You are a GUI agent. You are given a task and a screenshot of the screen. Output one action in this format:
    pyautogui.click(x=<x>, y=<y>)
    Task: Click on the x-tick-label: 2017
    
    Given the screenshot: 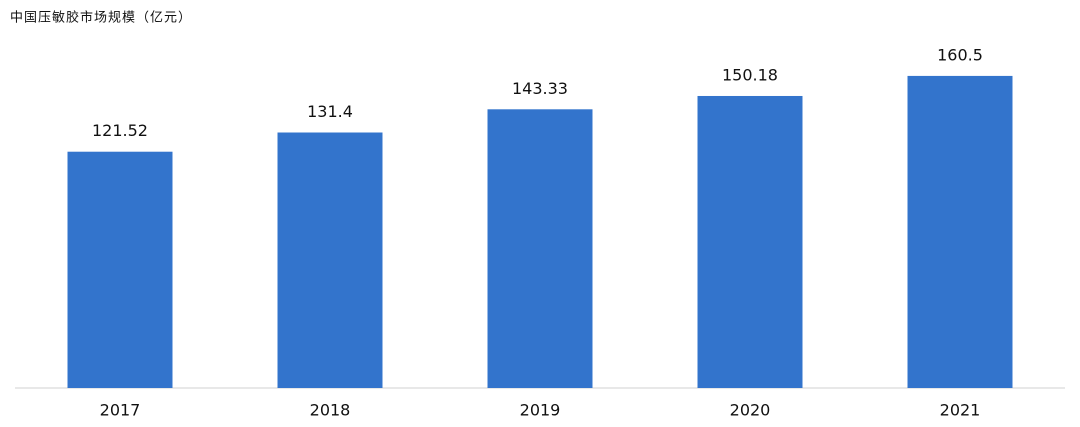 What is the action you would take?
    pyautogui.click(x=120, y=410)
    